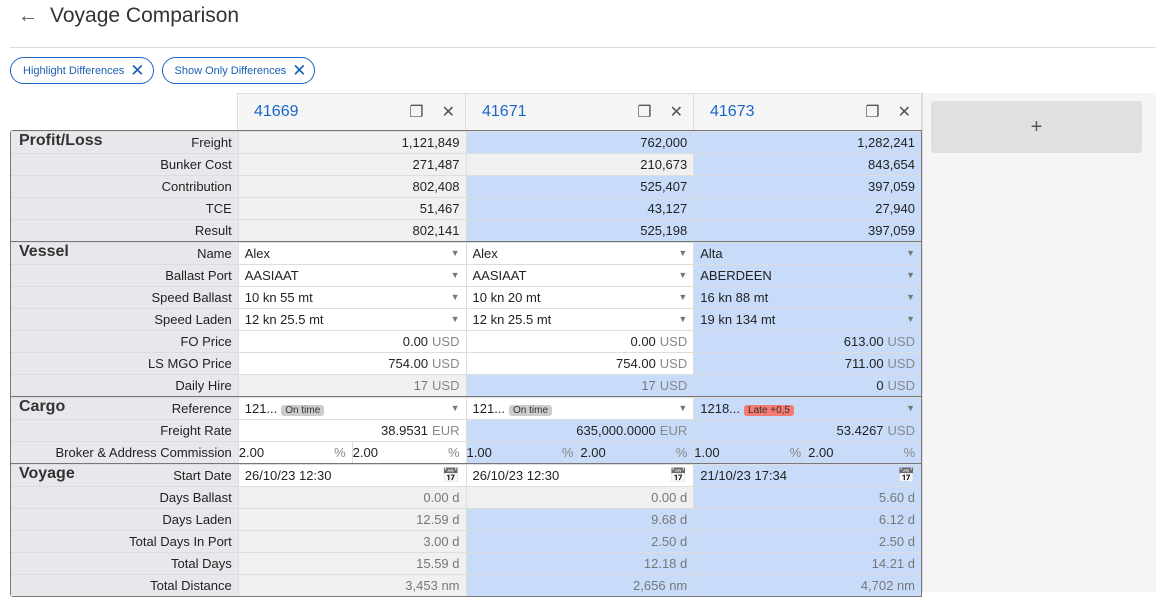 This screenshot has width=1156, height=599. What do you see at coordinates (504, 111) in the screenshot?
I see `voyage-id-link: 41671` at bounding box center [504, 111].